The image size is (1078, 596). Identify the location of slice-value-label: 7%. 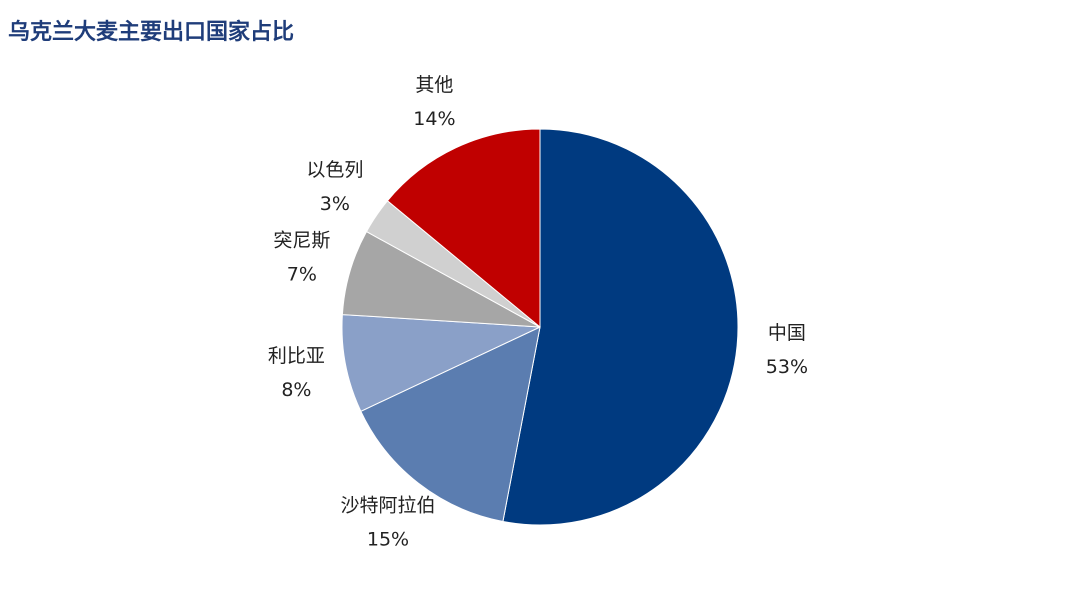
(302, 274).